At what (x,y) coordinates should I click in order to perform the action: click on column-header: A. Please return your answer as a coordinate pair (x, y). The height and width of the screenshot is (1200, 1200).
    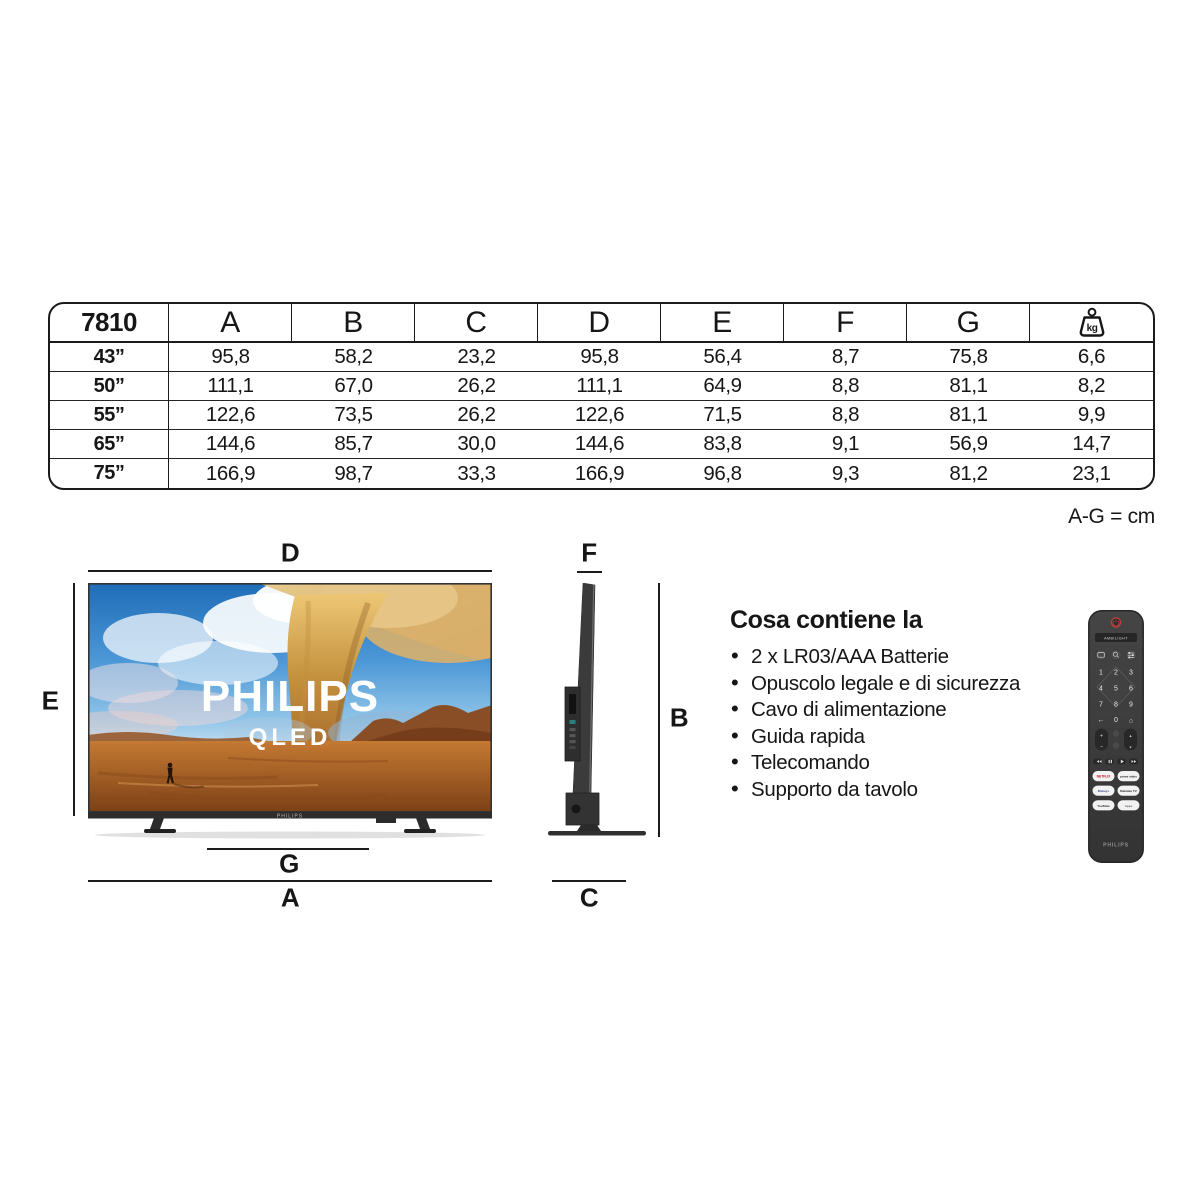
    Looking at the image, I should click on (230, 323).